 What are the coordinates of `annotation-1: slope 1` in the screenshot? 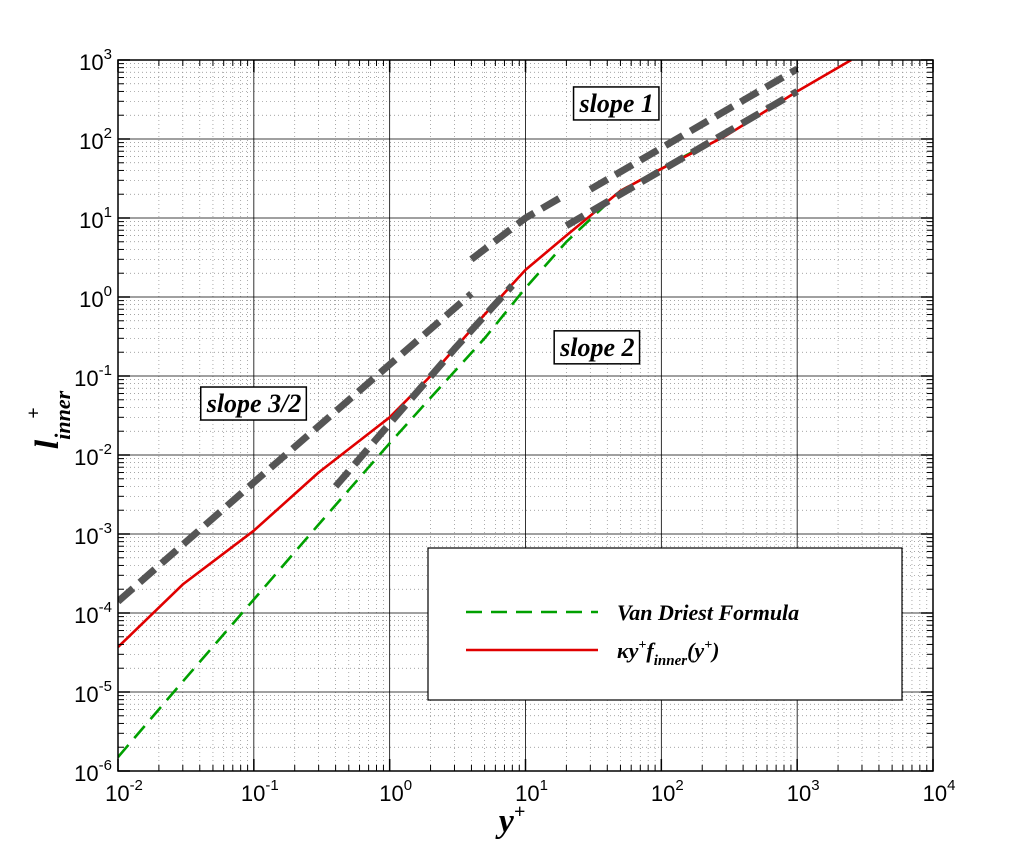 It's located at (616, 103).